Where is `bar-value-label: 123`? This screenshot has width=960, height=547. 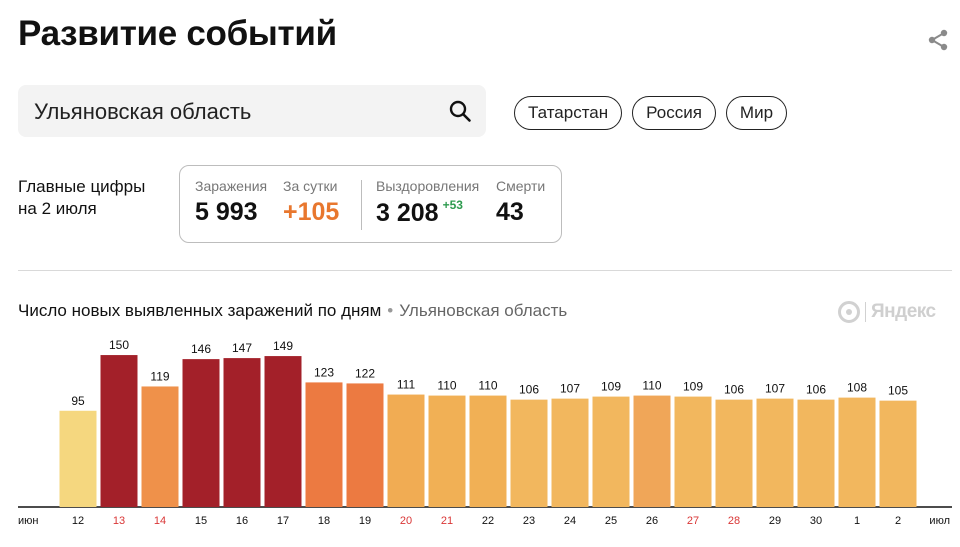 bar-value-label: 123 is located at coordinates (324, 372).